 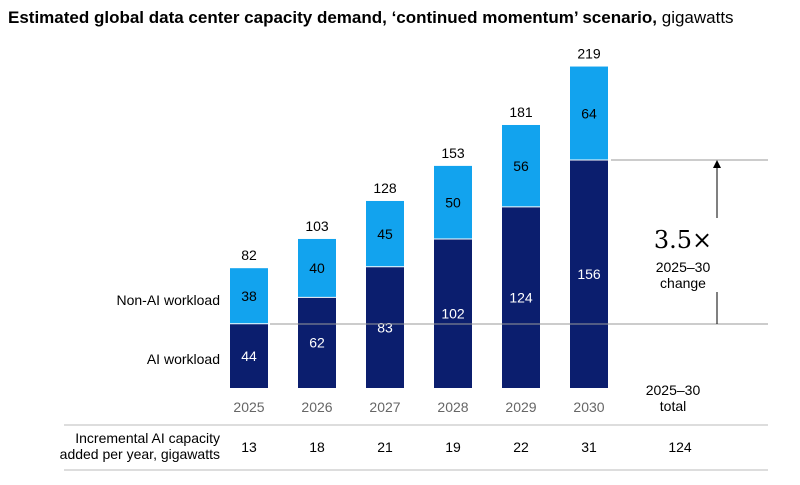 I want to click on legend-non-ai: Non-AI workload, so click(x=169, y=300).